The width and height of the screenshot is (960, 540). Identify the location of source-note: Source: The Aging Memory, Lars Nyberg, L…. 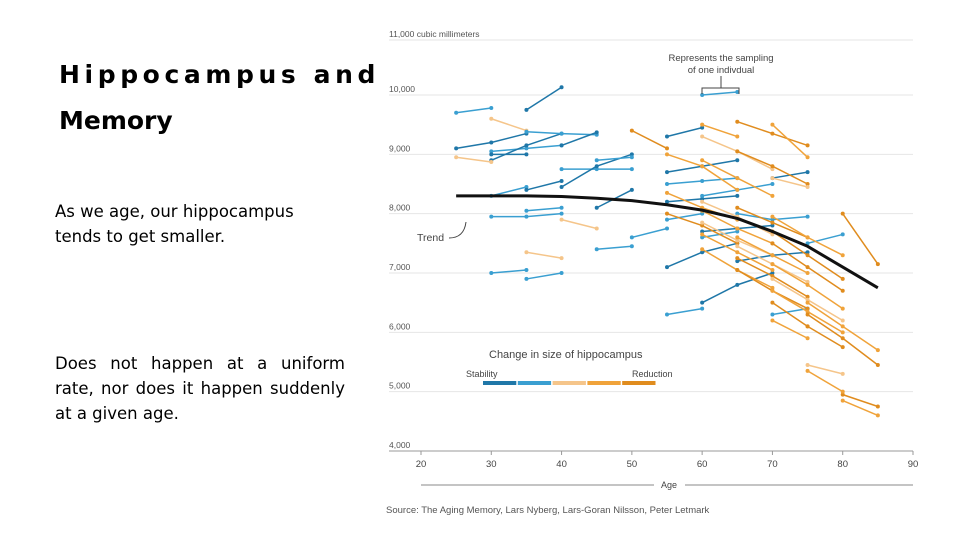
(548, 510).